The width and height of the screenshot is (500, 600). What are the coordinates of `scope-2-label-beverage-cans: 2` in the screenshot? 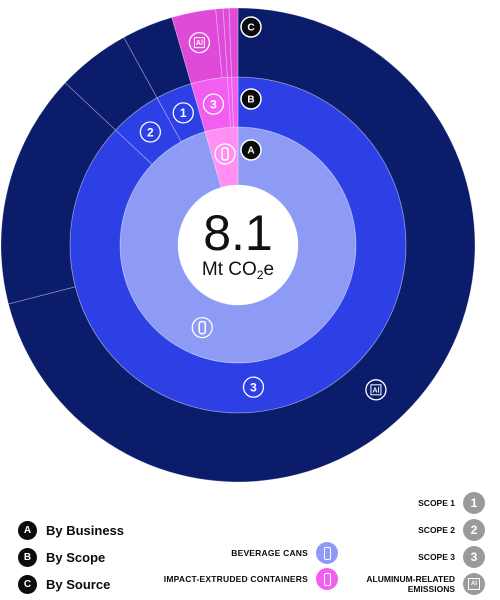 It's located at (150, 132).